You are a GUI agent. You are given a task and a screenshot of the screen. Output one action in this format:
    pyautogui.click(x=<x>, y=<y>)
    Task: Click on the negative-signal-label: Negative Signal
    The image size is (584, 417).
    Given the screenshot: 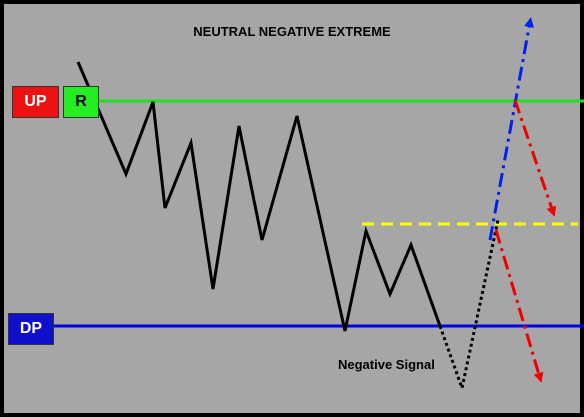 What is the action you would take?
    pyautogui.click(x=386, y=364)
    